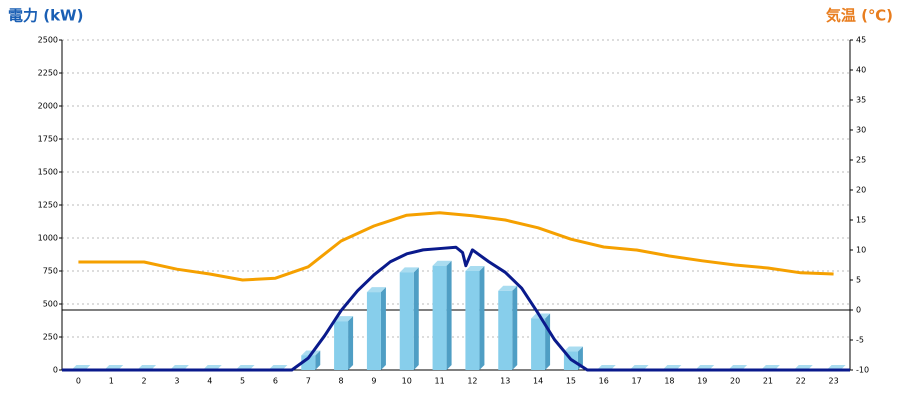 This screenshot has height=404, width=900. What do you see at coordinates (456, 246) in the screenshot?
I see `line` at bounding box center [456, 246].